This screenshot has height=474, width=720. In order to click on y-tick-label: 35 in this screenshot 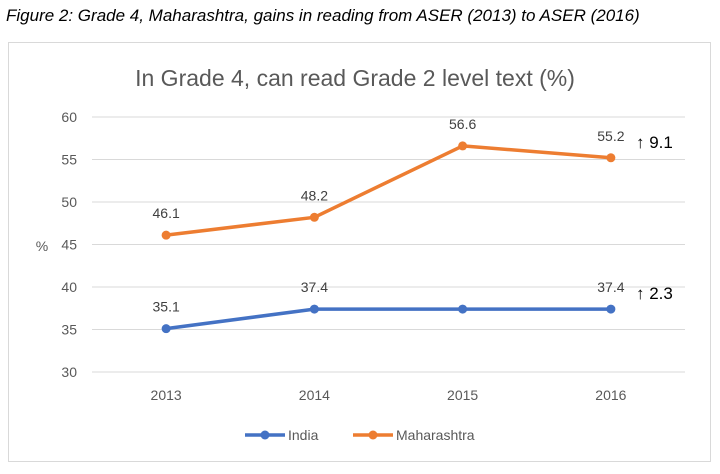, I will do `click(69, 330)`.